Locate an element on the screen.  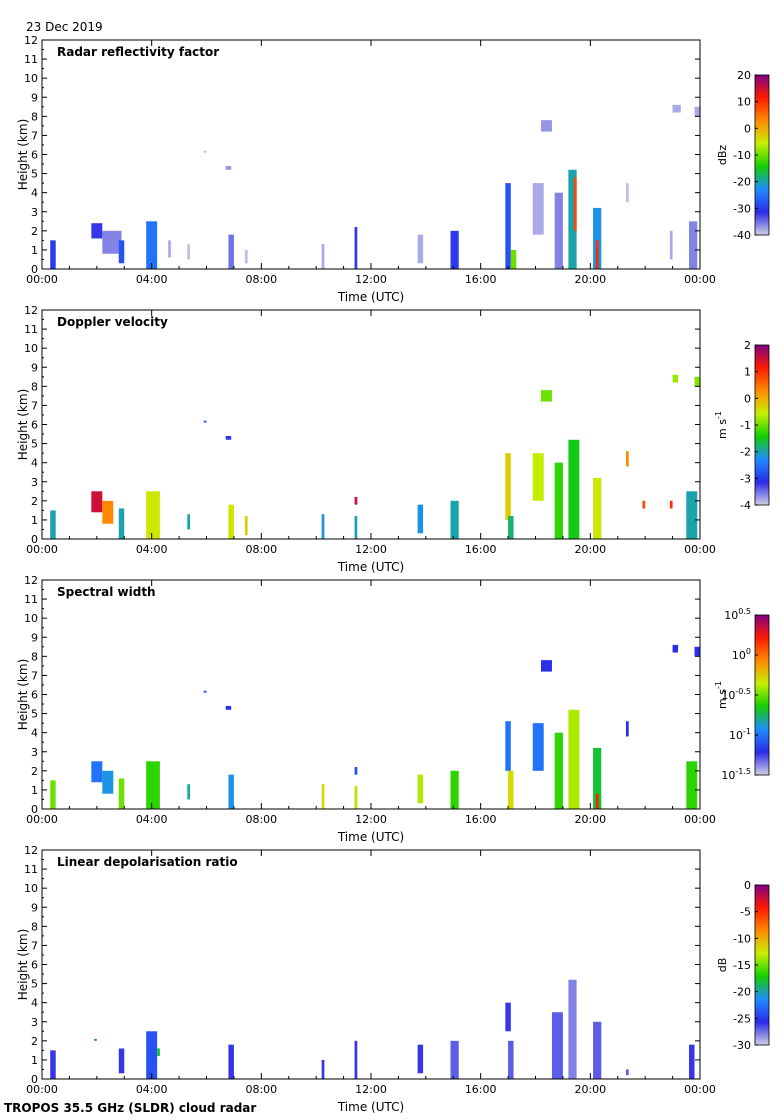
y-tick-label: 4 is located at coordinates (34, 733).